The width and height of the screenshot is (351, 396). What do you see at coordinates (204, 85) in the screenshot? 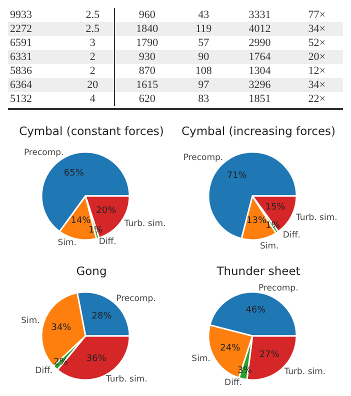
I see `text: 97` at bounding box center [204, 85].